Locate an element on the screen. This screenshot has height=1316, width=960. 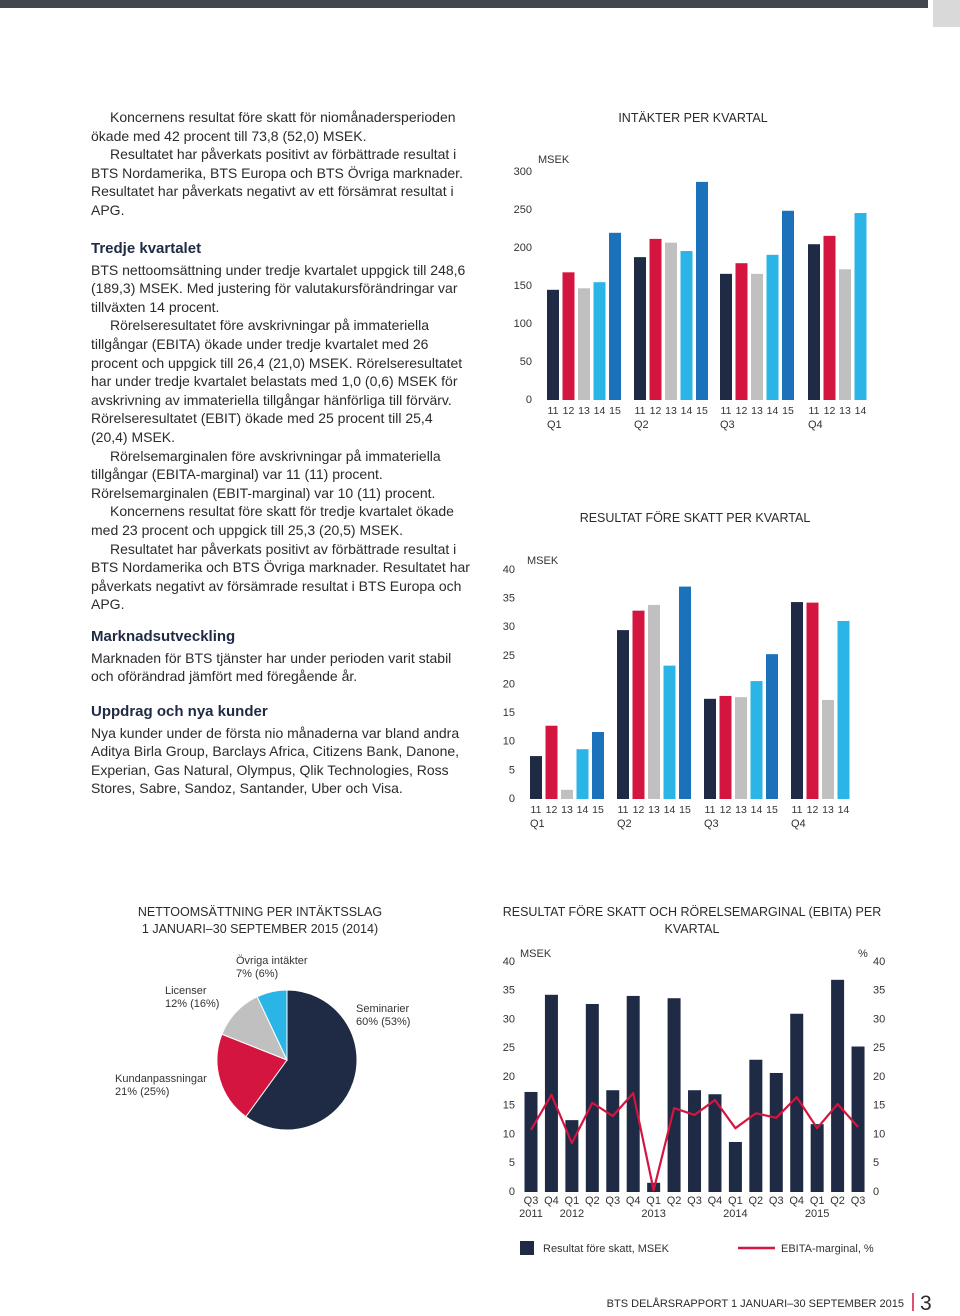
top-bar is located at coordinates (464, 4).